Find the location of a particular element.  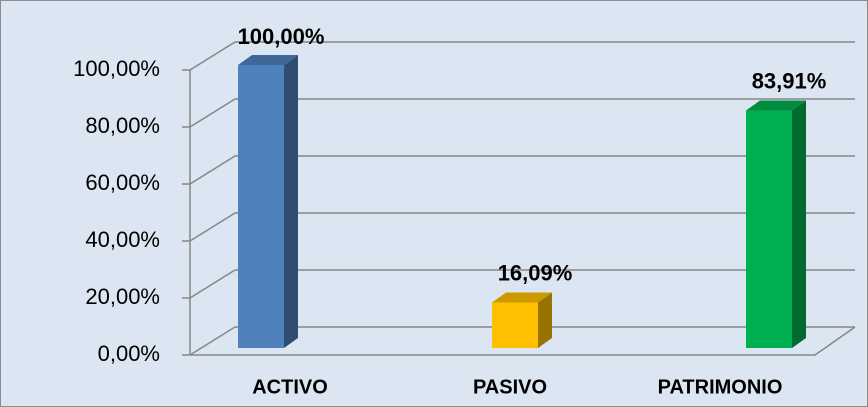

y-tick-label: 100,00% is located at coordinates (116, 68).